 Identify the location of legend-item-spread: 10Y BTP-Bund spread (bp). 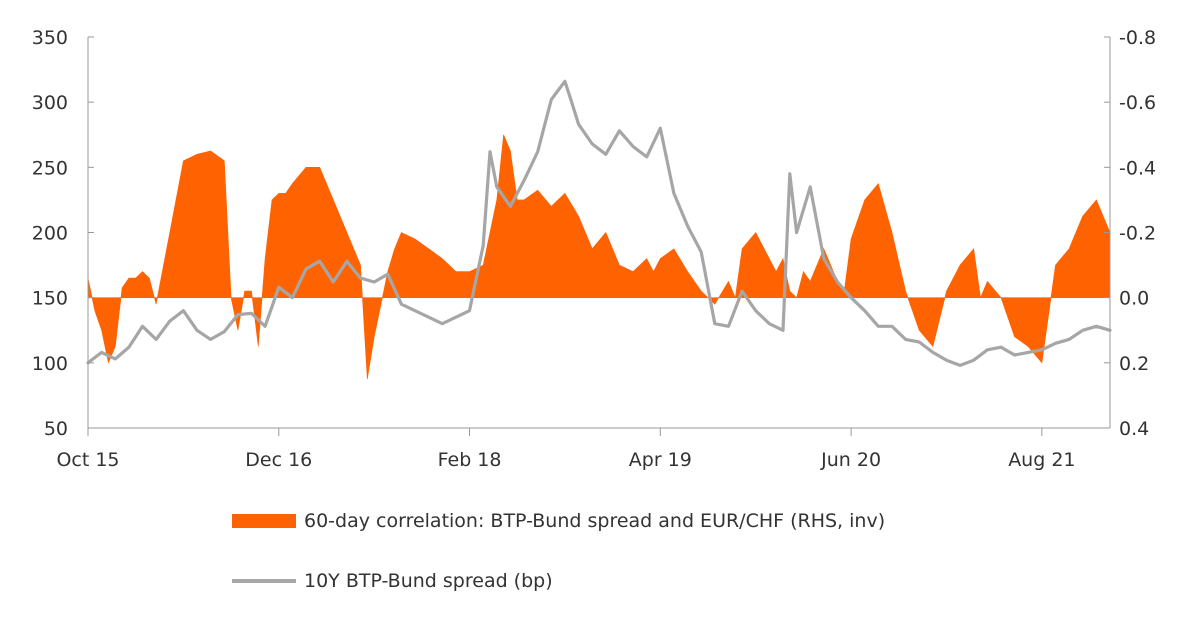
(558, 581).